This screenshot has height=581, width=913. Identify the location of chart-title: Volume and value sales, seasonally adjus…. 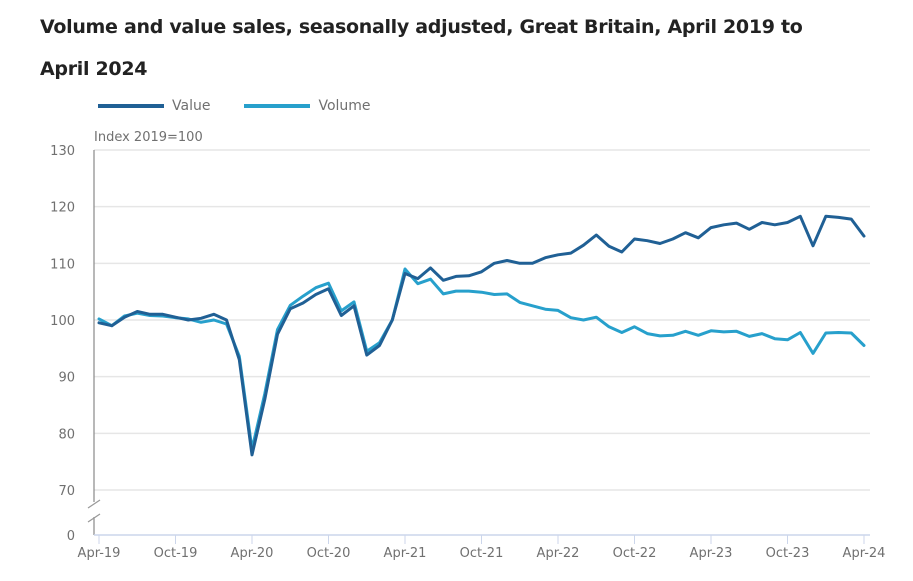
(450, 48).